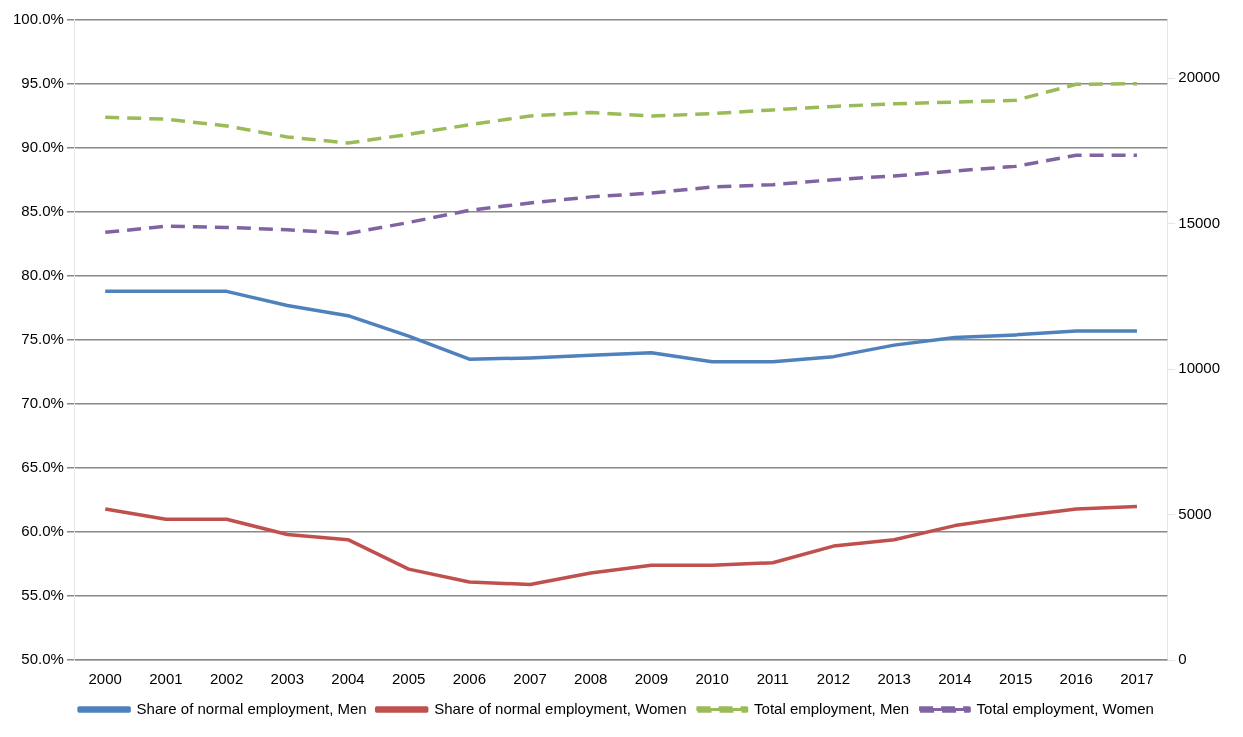 This screenshot has width=1243, height=737. Describe the element at coordinates (772, 679) in the screenshot. I see `x-tick-label: 2011` at that location.